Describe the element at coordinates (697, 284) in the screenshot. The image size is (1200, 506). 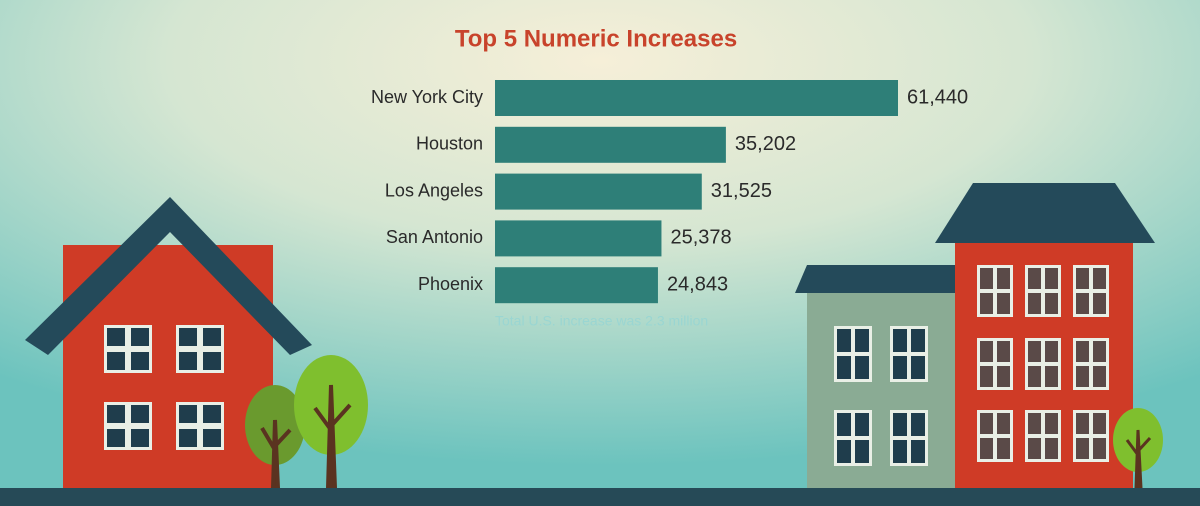
I see `value-label: 24,843` at that location.